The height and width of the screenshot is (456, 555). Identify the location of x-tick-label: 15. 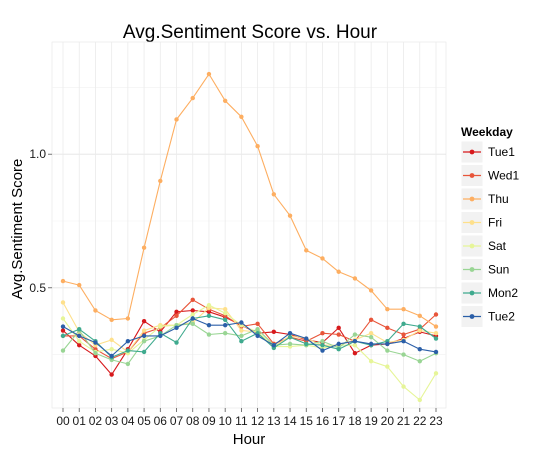
(307, 421).